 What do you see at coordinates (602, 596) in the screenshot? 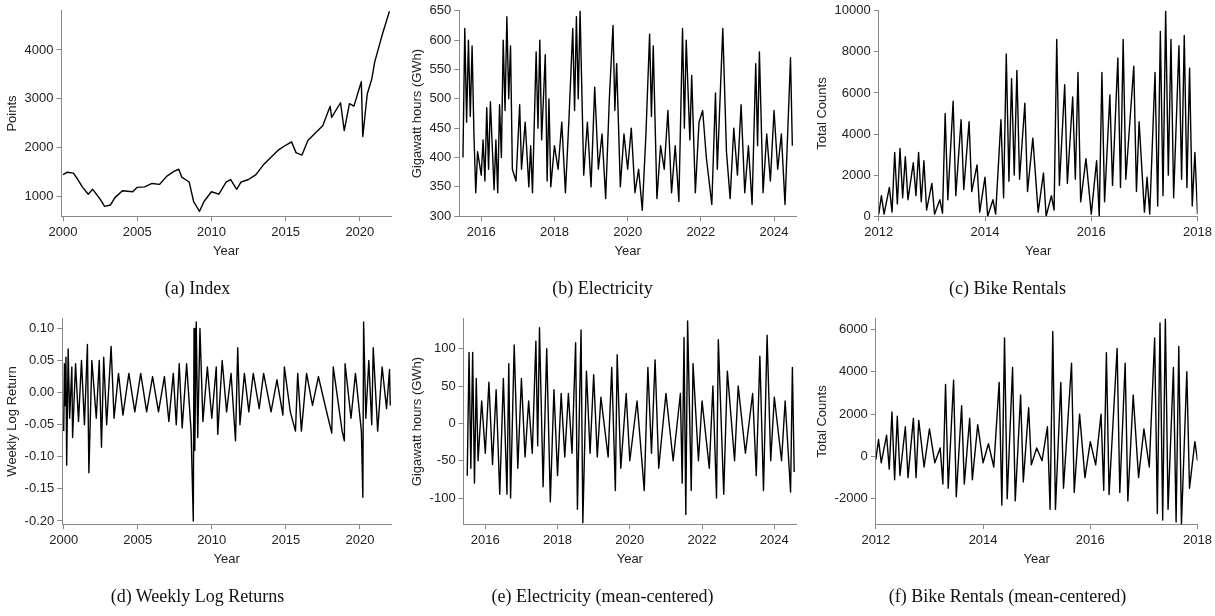
I see `text: (e) Electricity (mean-centered)` at bounding box center [602, 596].